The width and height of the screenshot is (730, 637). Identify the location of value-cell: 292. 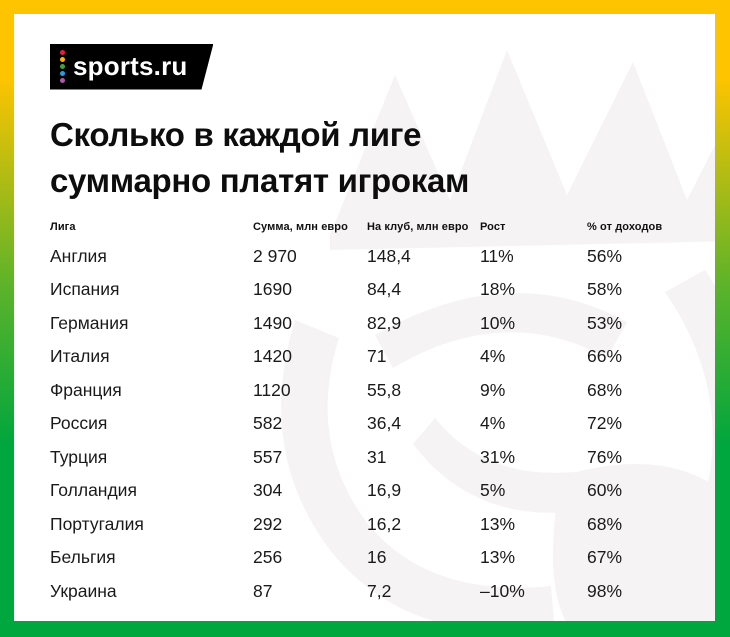
(268, 523).